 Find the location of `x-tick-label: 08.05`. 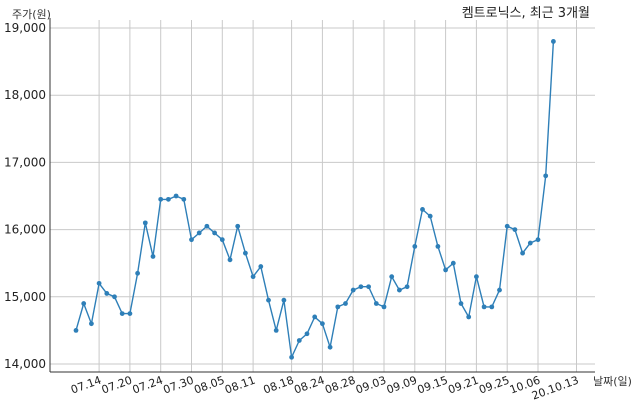

x-tick-label: 08.05 is located at coordinates (209, 385).